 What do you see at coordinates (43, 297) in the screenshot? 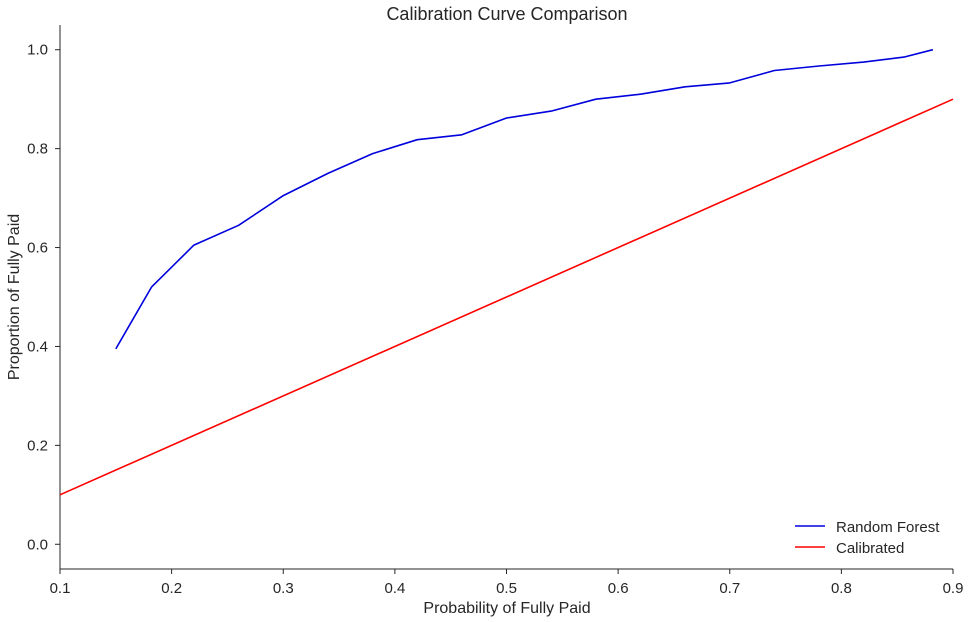
I see `y-ticks: 0.0 0.2 0.4 0.6 0.8 1.0` at bounding box center [43, 297].